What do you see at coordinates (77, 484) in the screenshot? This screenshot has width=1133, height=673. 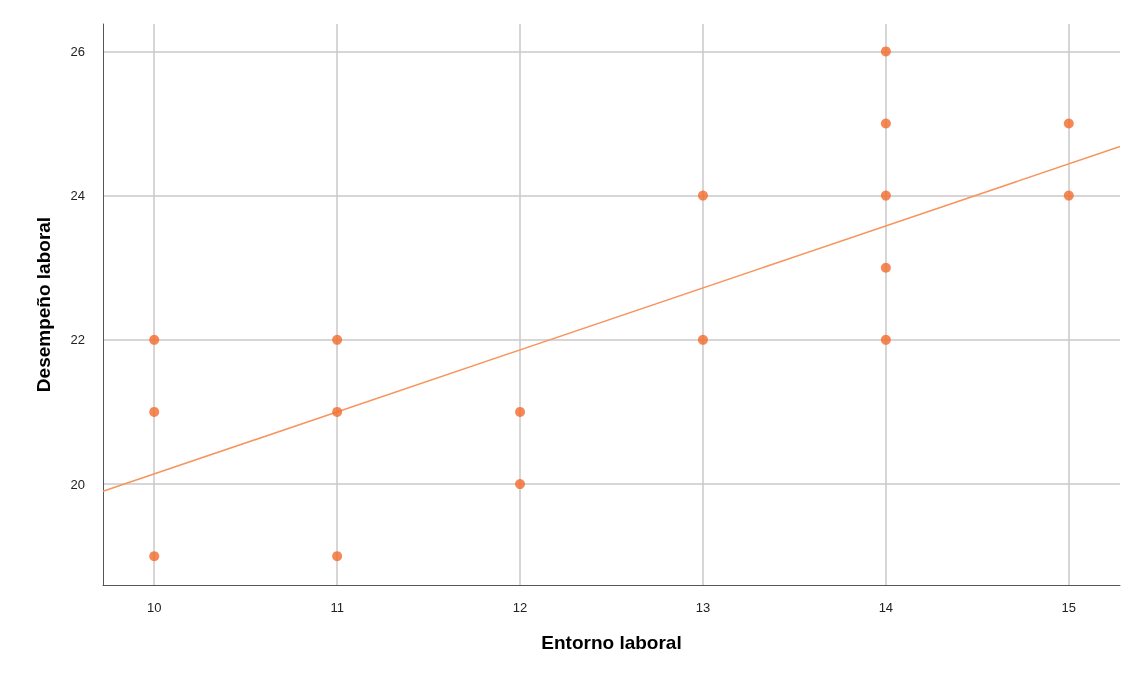 I see `y-tick-label: 20` at bounding box center [77, 484].